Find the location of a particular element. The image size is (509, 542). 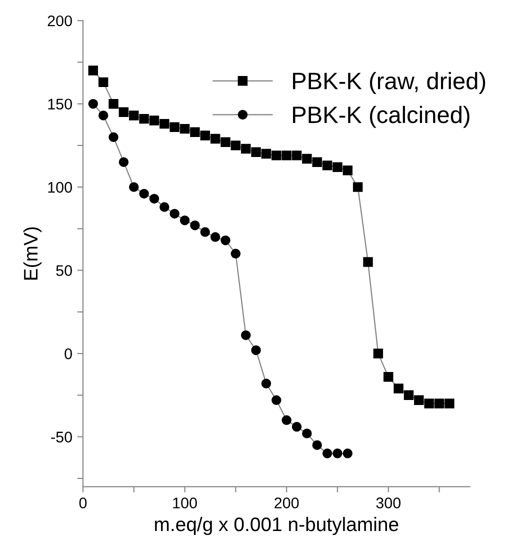

legend-label: PBK-K (raw, dried) is located at coordinates (389, 83).